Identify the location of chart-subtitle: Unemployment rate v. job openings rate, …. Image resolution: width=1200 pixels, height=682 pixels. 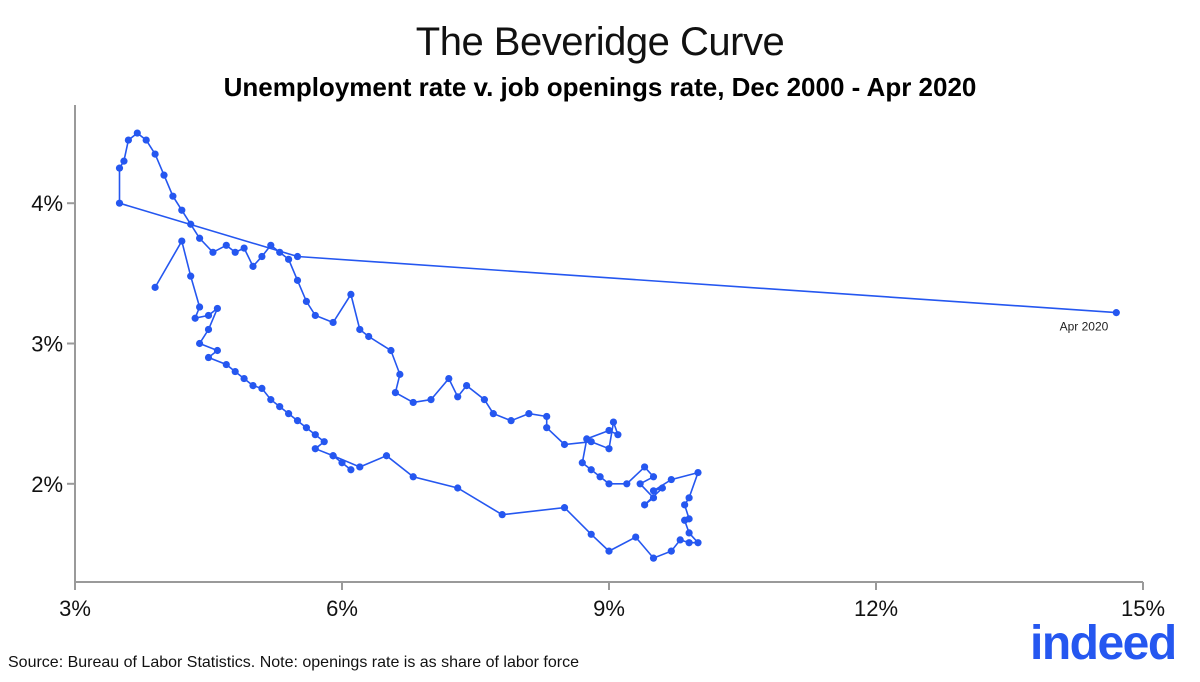
(600, 87).